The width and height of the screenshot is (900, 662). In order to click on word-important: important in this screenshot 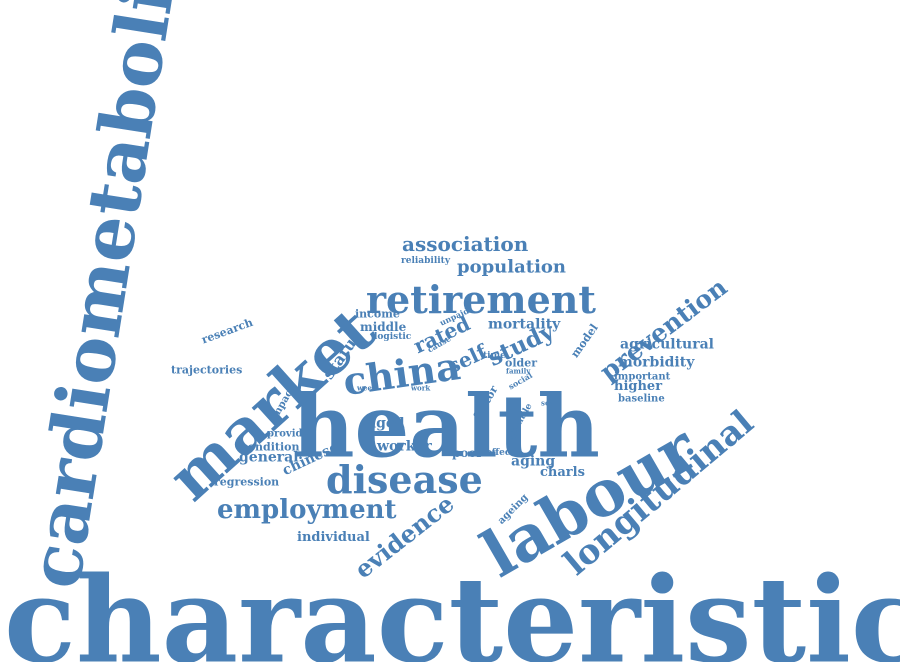, I will do `click(642, 377)`.